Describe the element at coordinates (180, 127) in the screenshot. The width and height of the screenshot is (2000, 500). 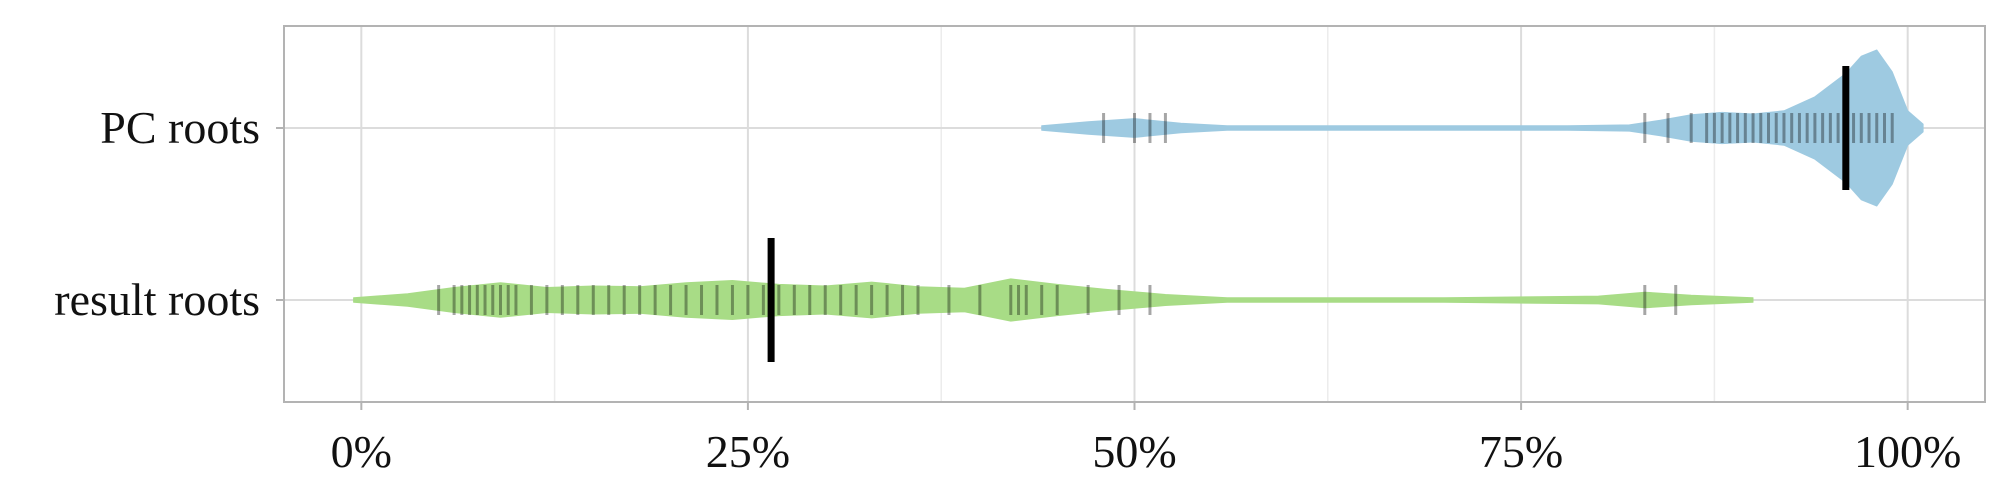
I see `category-label: PC roots` at that location.